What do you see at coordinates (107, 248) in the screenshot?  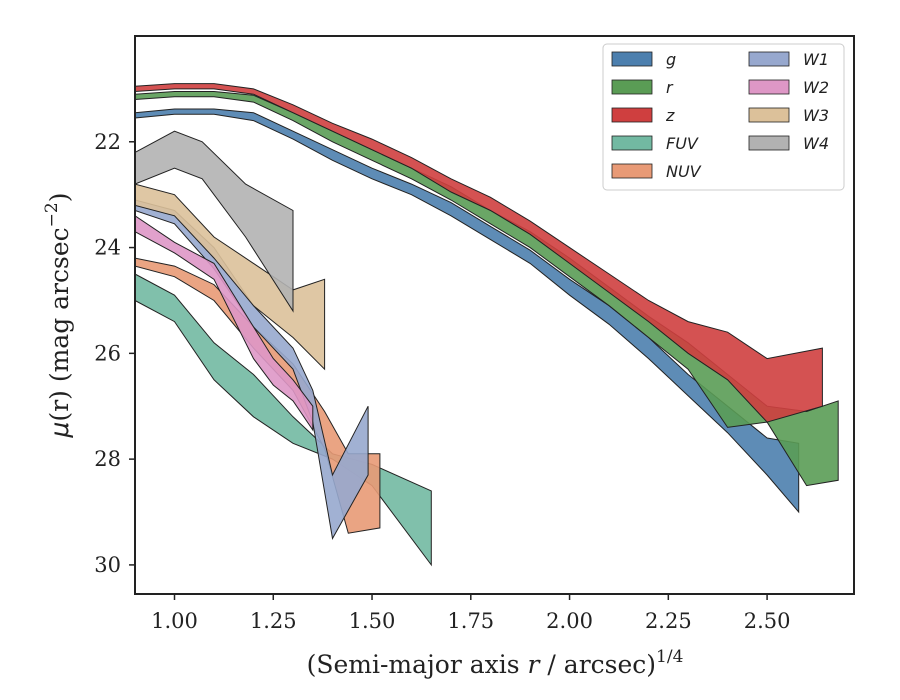 I see `y-tick-label: 24` at bounding box center [107, 248].